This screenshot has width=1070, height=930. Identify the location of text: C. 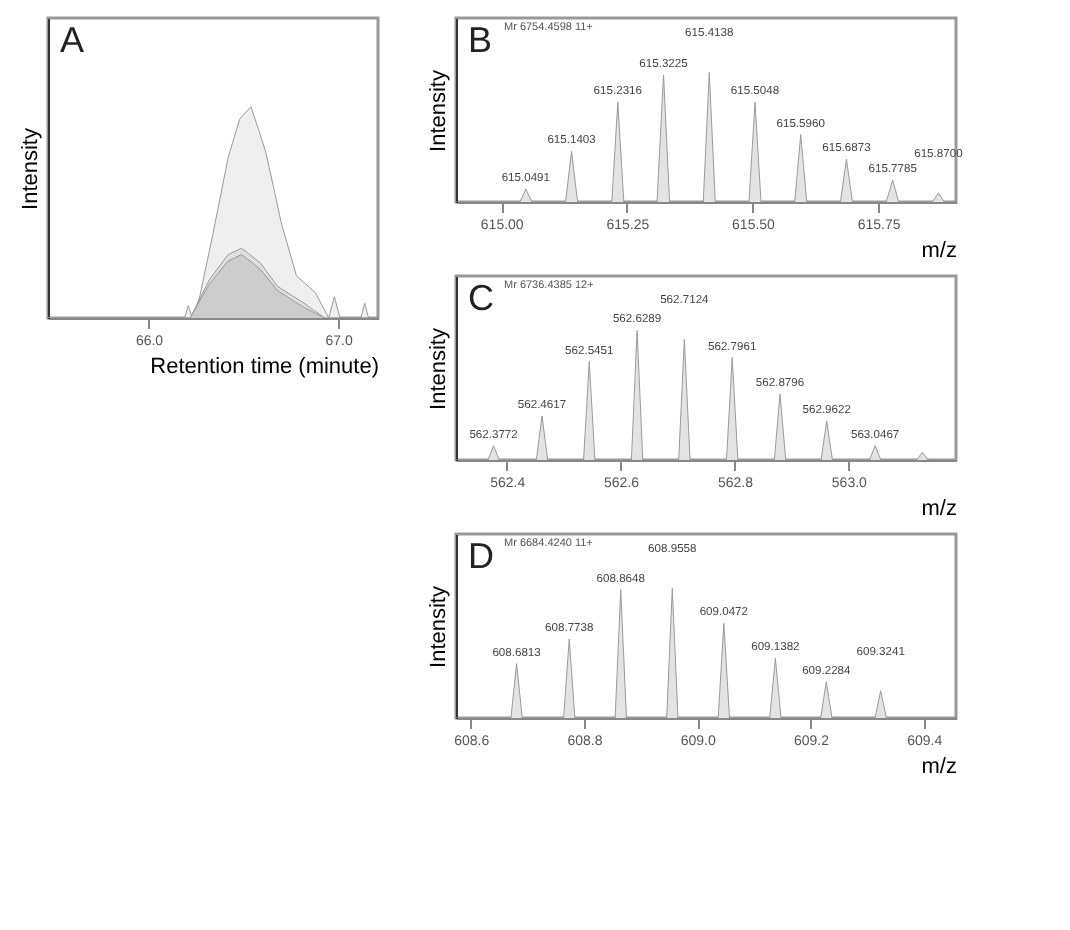
(481, 298).